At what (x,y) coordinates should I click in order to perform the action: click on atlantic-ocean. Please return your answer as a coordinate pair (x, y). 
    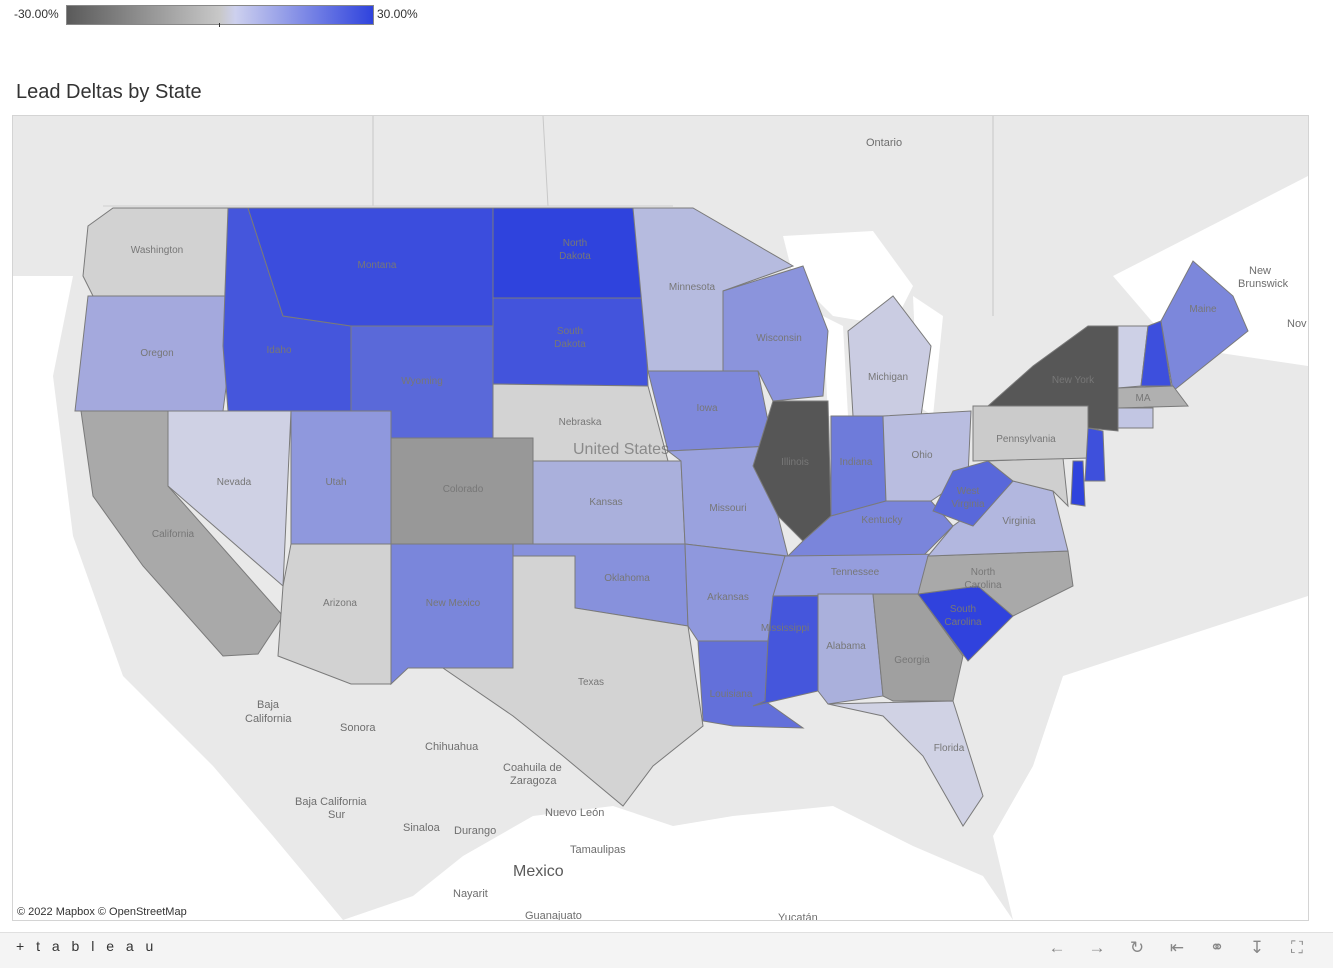
    Looking at the image, I should click on (1150, 758).